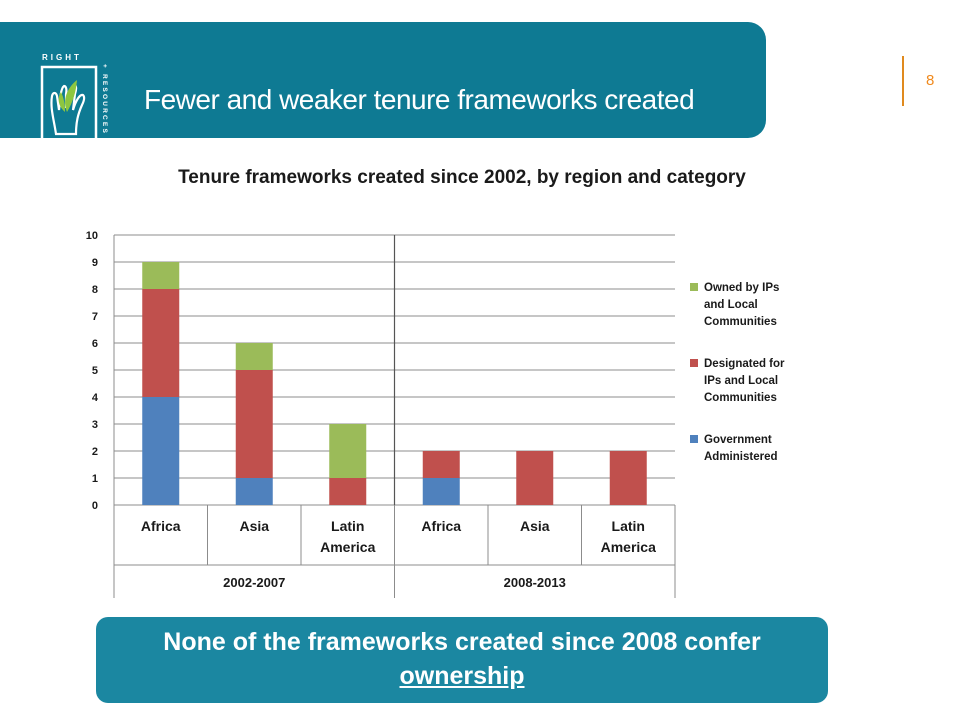 The width and height of the screenshot is (960, 720). I want to click on leaf-icon, so click(71, 96).